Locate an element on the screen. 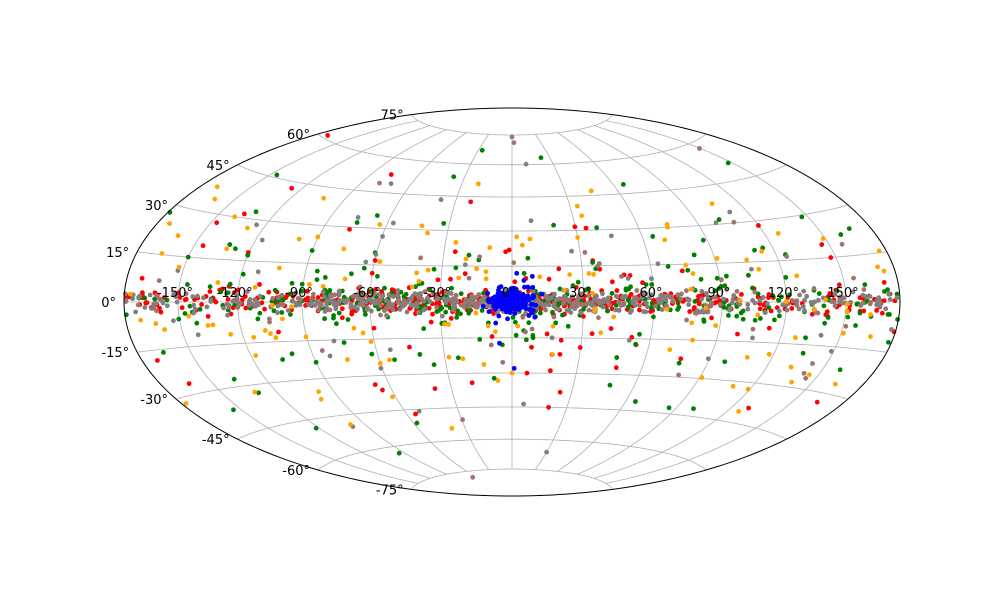 This screenshot has width=1000, height=600. latitude-tick-label: 0° is located at coordinates (108, 303).